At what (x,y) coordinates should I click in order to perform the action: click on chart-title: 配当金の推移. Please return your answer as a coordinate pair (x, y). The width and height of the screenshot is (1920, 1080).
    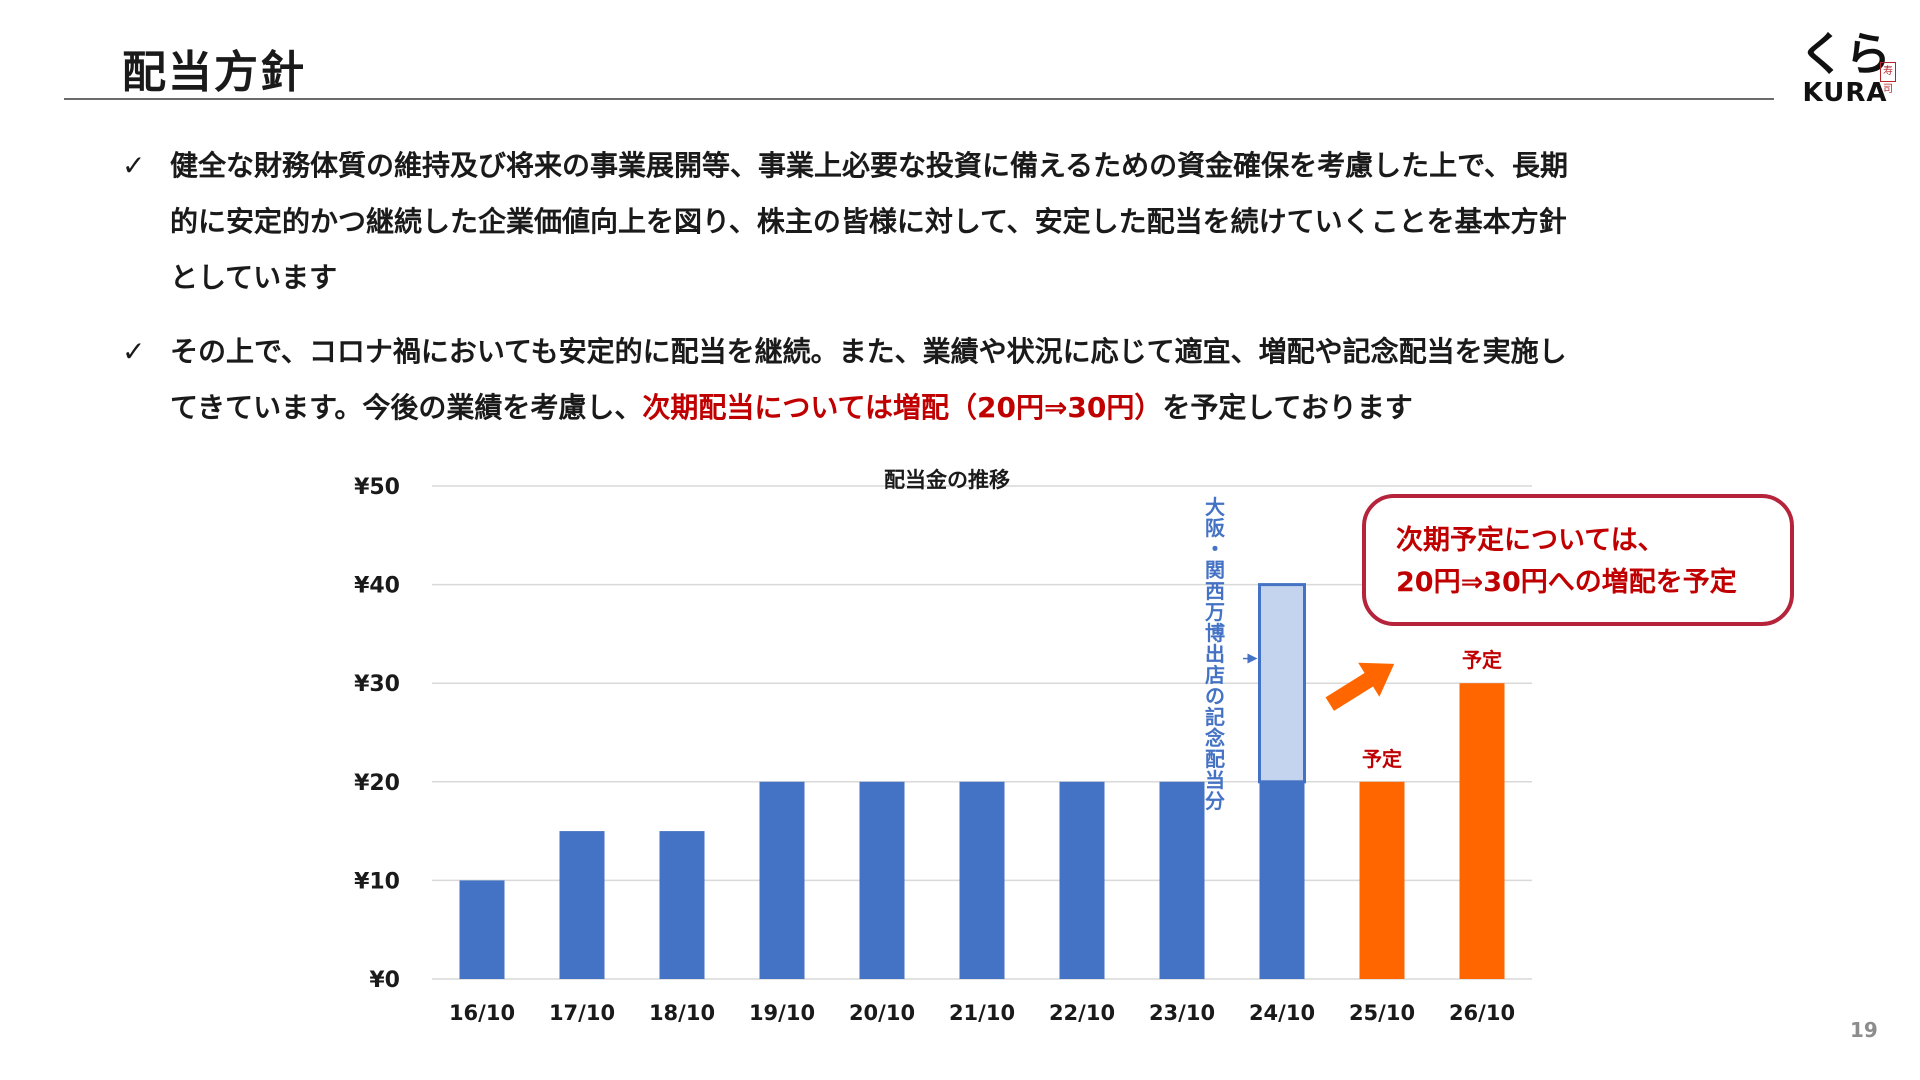
    Looking at the image, I should click on (947, 480).